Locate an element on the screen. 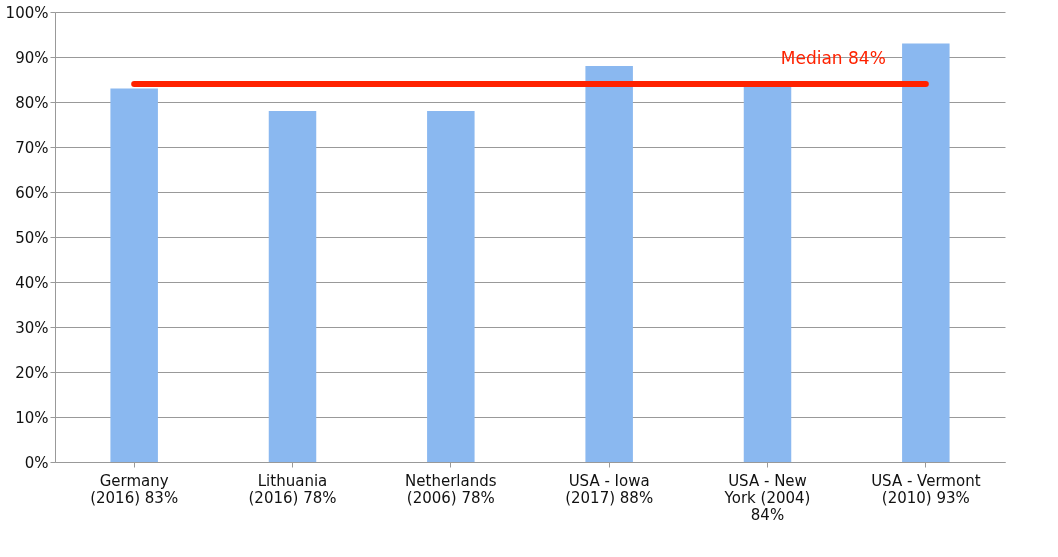  y-tick-label: 90% is located at coordinates (32, 57).